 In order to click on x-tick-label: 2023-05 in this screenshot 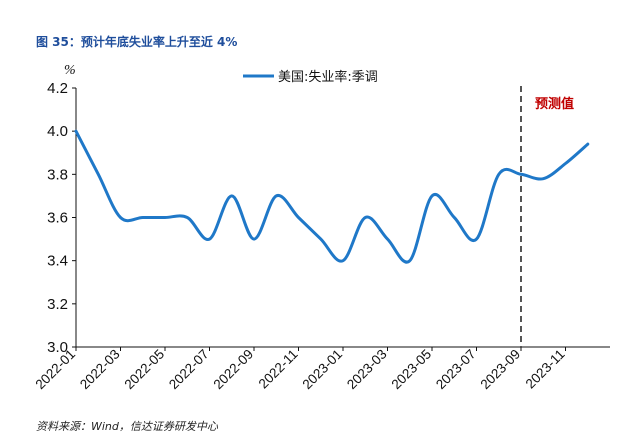, I will do `click(411, 370)`.